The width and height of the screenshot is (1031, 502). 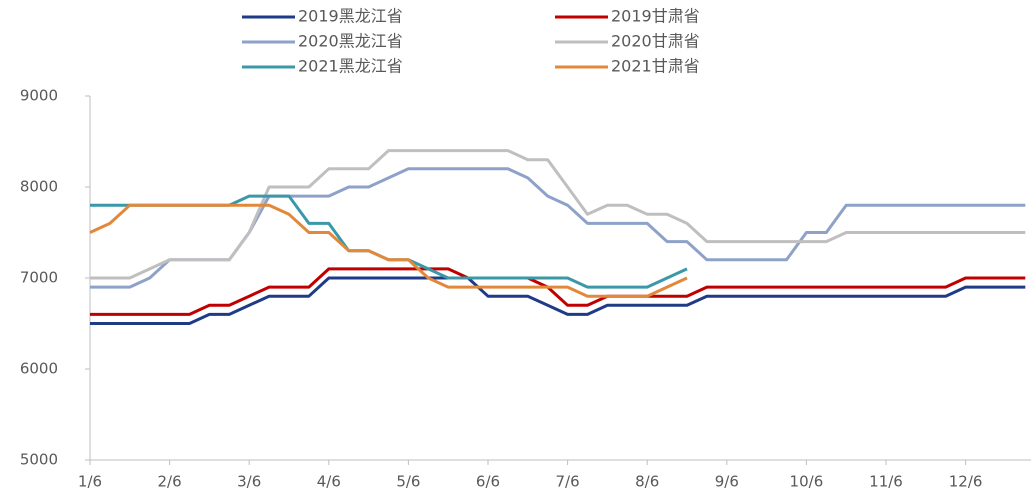 What do you see at coordinates (39, 96) in the screenshot?
I see `y-tick-label: 9000` at bounding box center [39, 96].